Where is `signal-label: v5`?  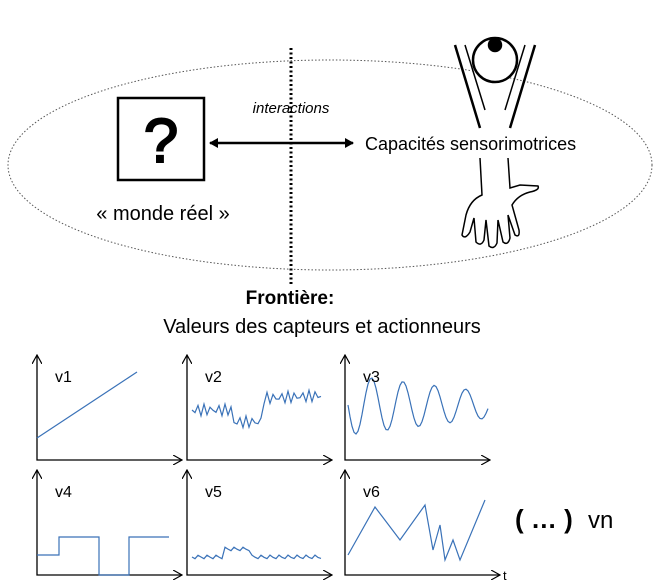 signal-label: v5 is located at coordinates (213, 492).